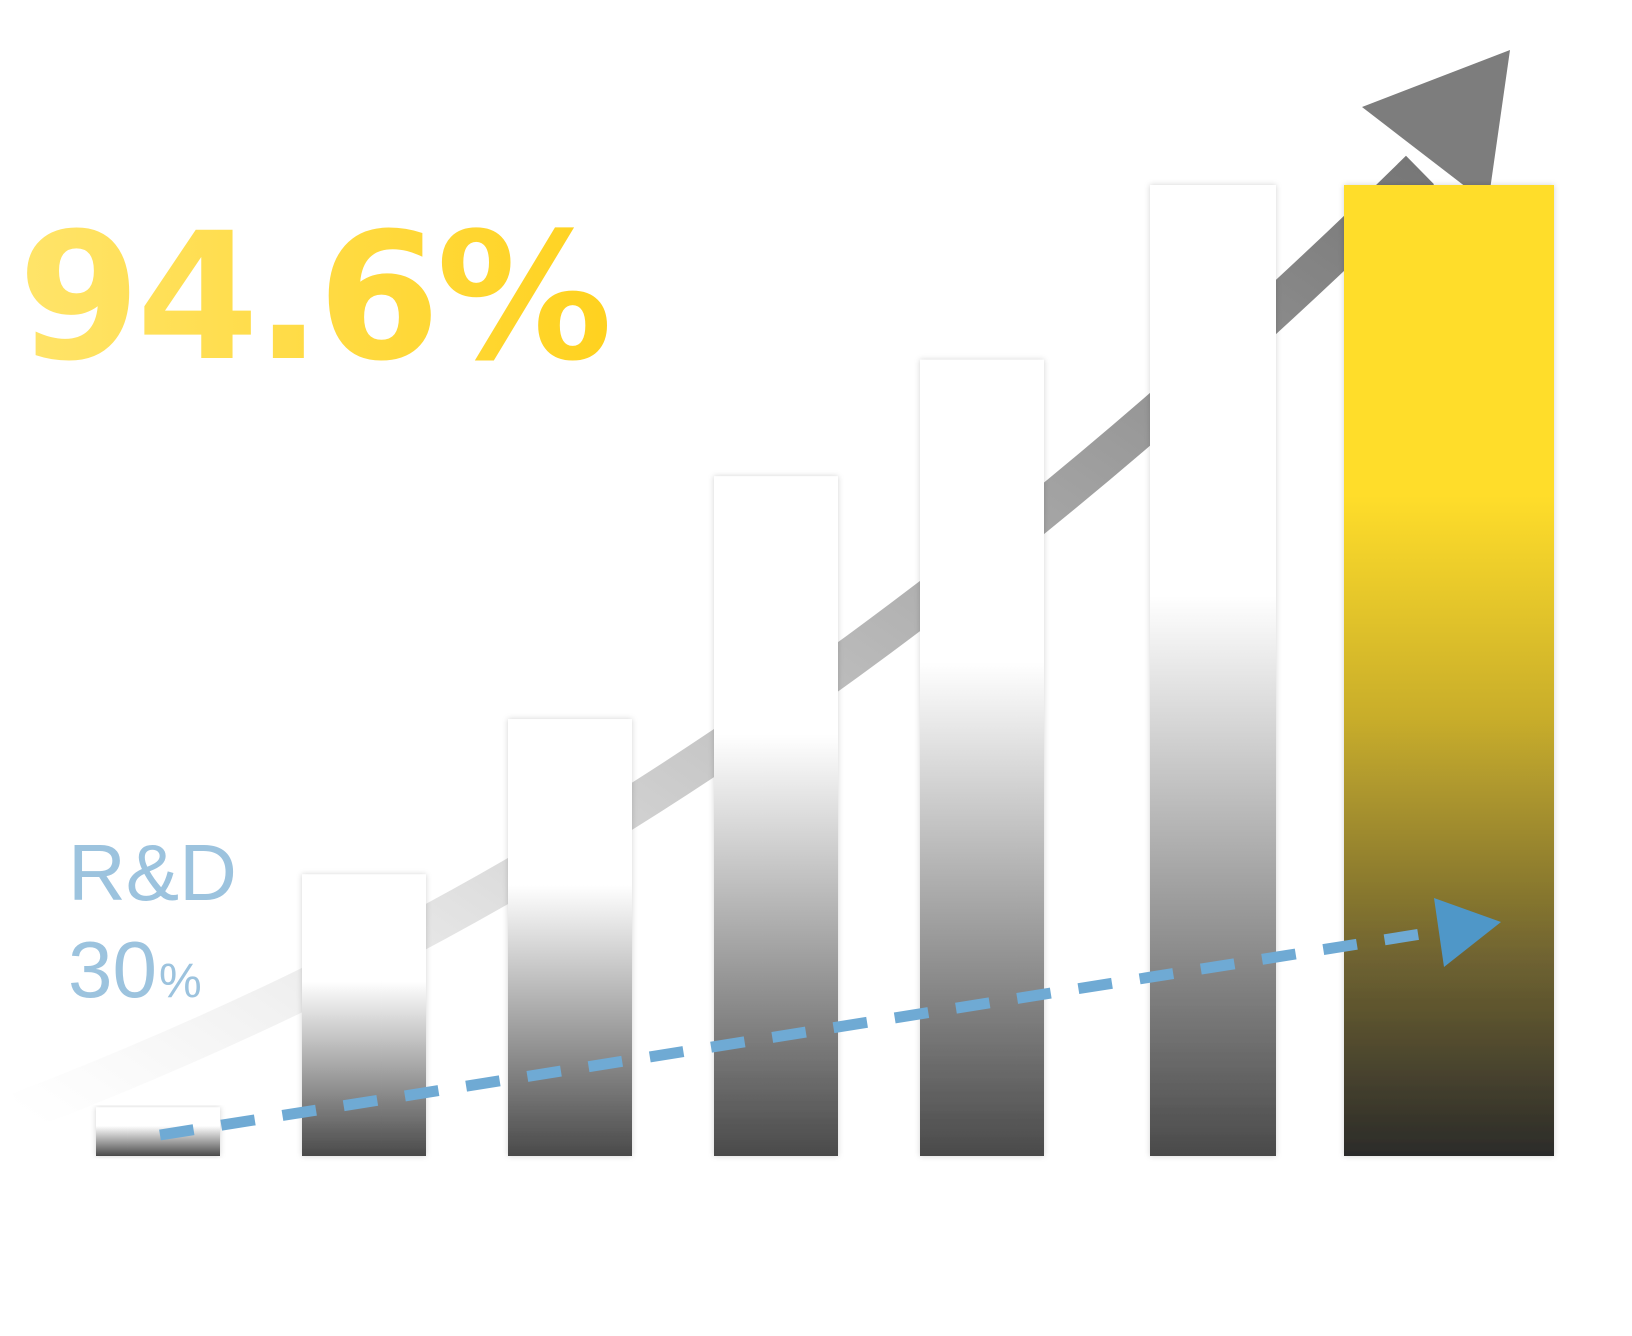 Image resolution: width=1632 pixels, height=1336 pixels. I want to click on trend-arrow-head, so click(1436, 127).